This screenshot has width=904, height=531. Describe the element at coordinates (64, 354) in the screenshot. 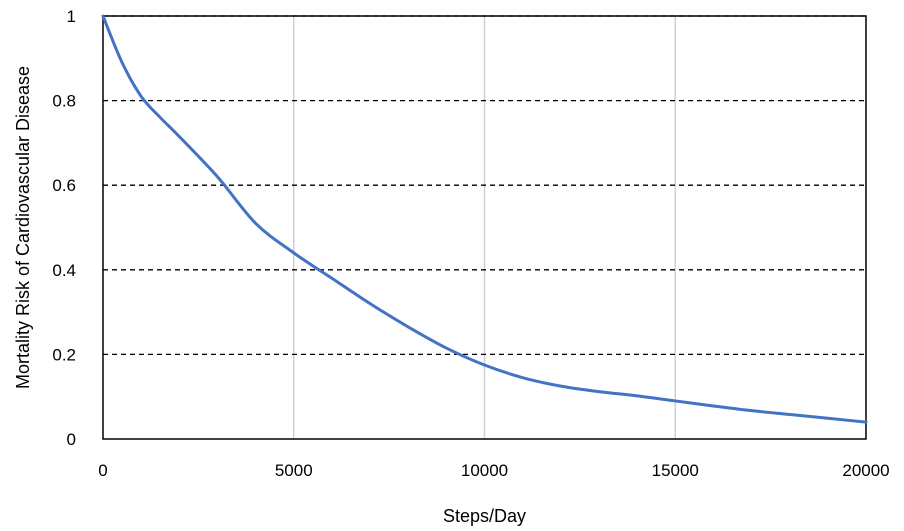

I see `y-tick-label: 0.2` at that location.